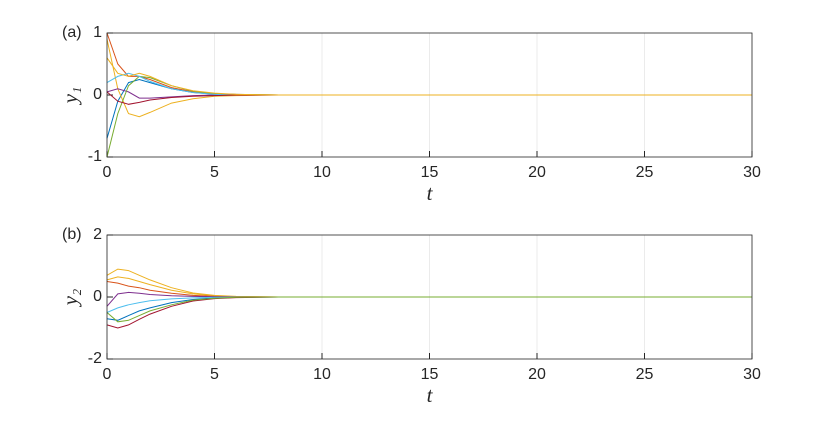 The image size is (830, 429). What do you see at coordinates (72, 32) in the screenshot?
I see `panel-label: (a)` at bounding box center [72, 32].